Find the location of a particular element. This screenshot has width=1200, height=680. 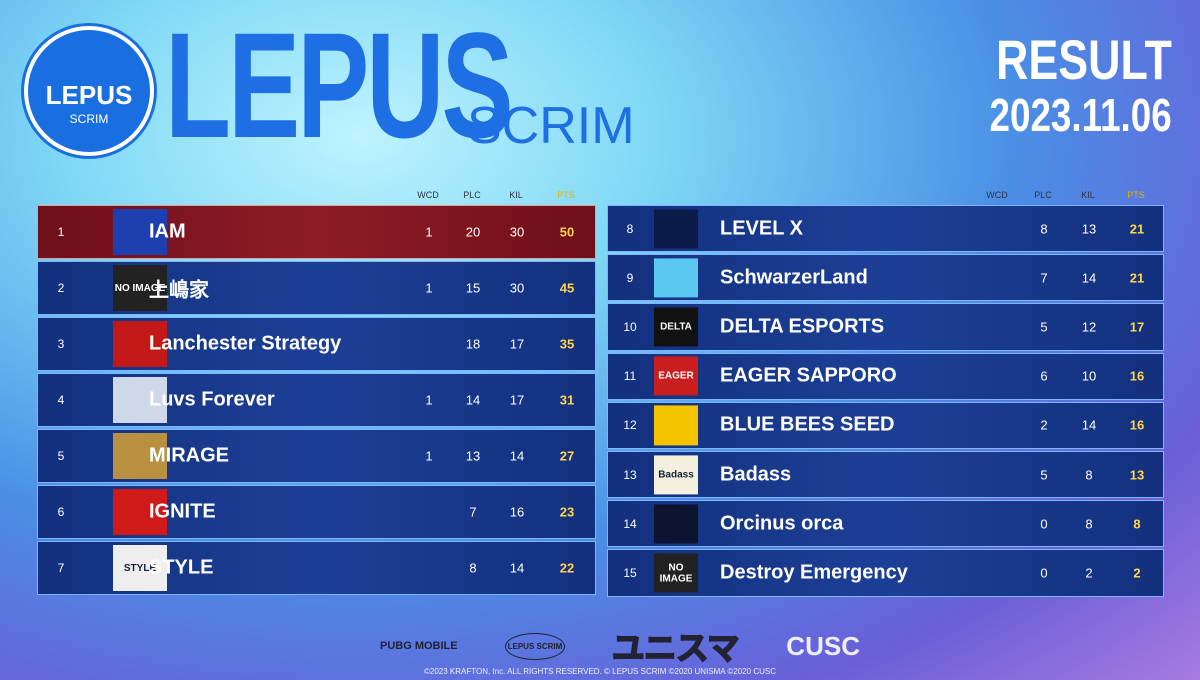

team-row: 8 LEVEL X 8 13 21 is located at coordinates (885, 229).